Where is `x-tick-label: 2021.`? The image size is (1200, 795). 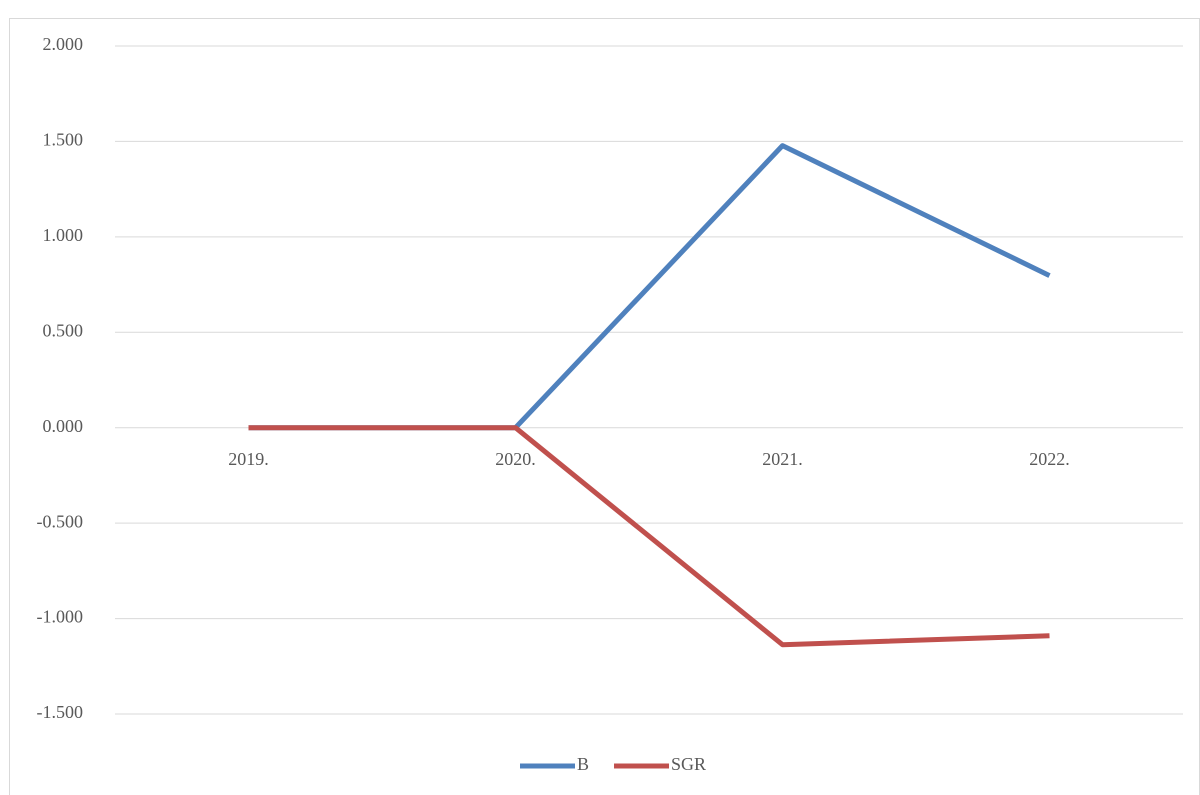 x-tick-label: 2021. is located at coordinates (782, 459).